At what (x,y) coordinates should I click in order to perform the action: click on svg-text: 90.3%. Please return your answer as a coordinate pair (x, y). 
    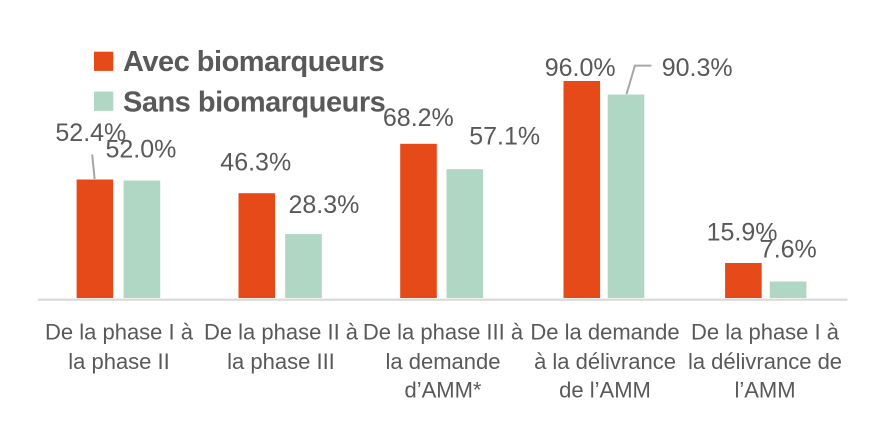
    Looking at the image, I should click on (697, 68).